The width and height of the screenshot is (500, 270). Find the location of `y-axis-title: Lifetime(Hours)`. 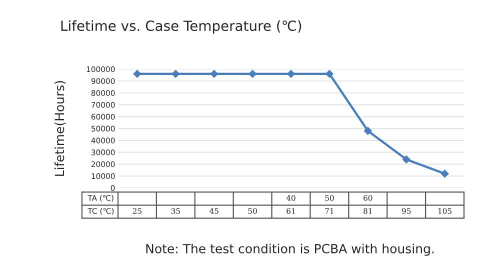

y-axis-title: Lifetime(Hours) is located at coordinates (60, 128).